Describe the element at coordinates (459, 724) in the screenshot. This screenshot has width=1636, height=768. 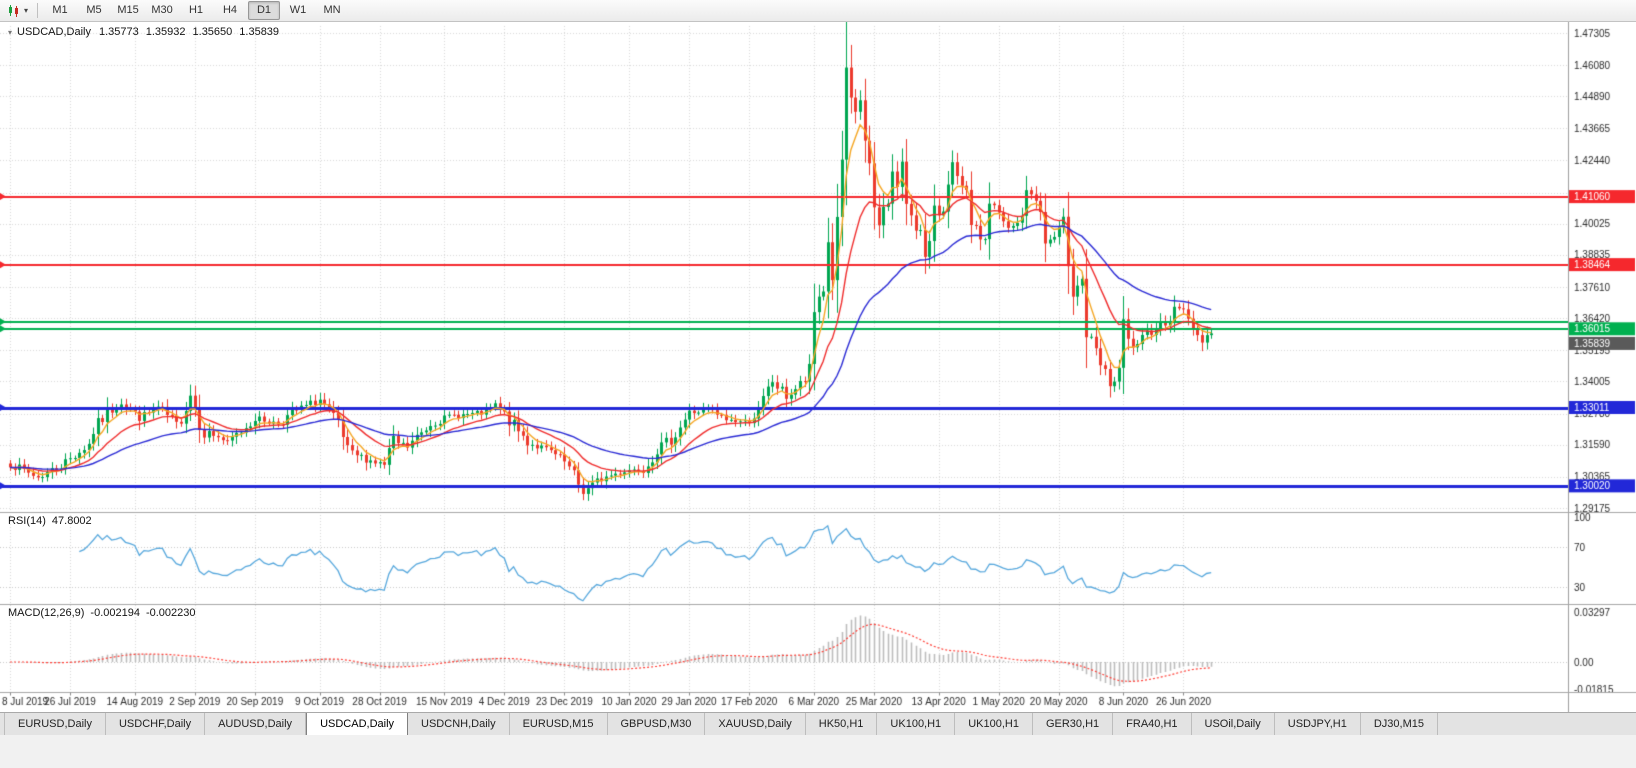
I see `chart-tab-usdcnh-daily: USDCNH,Daily` at that location.